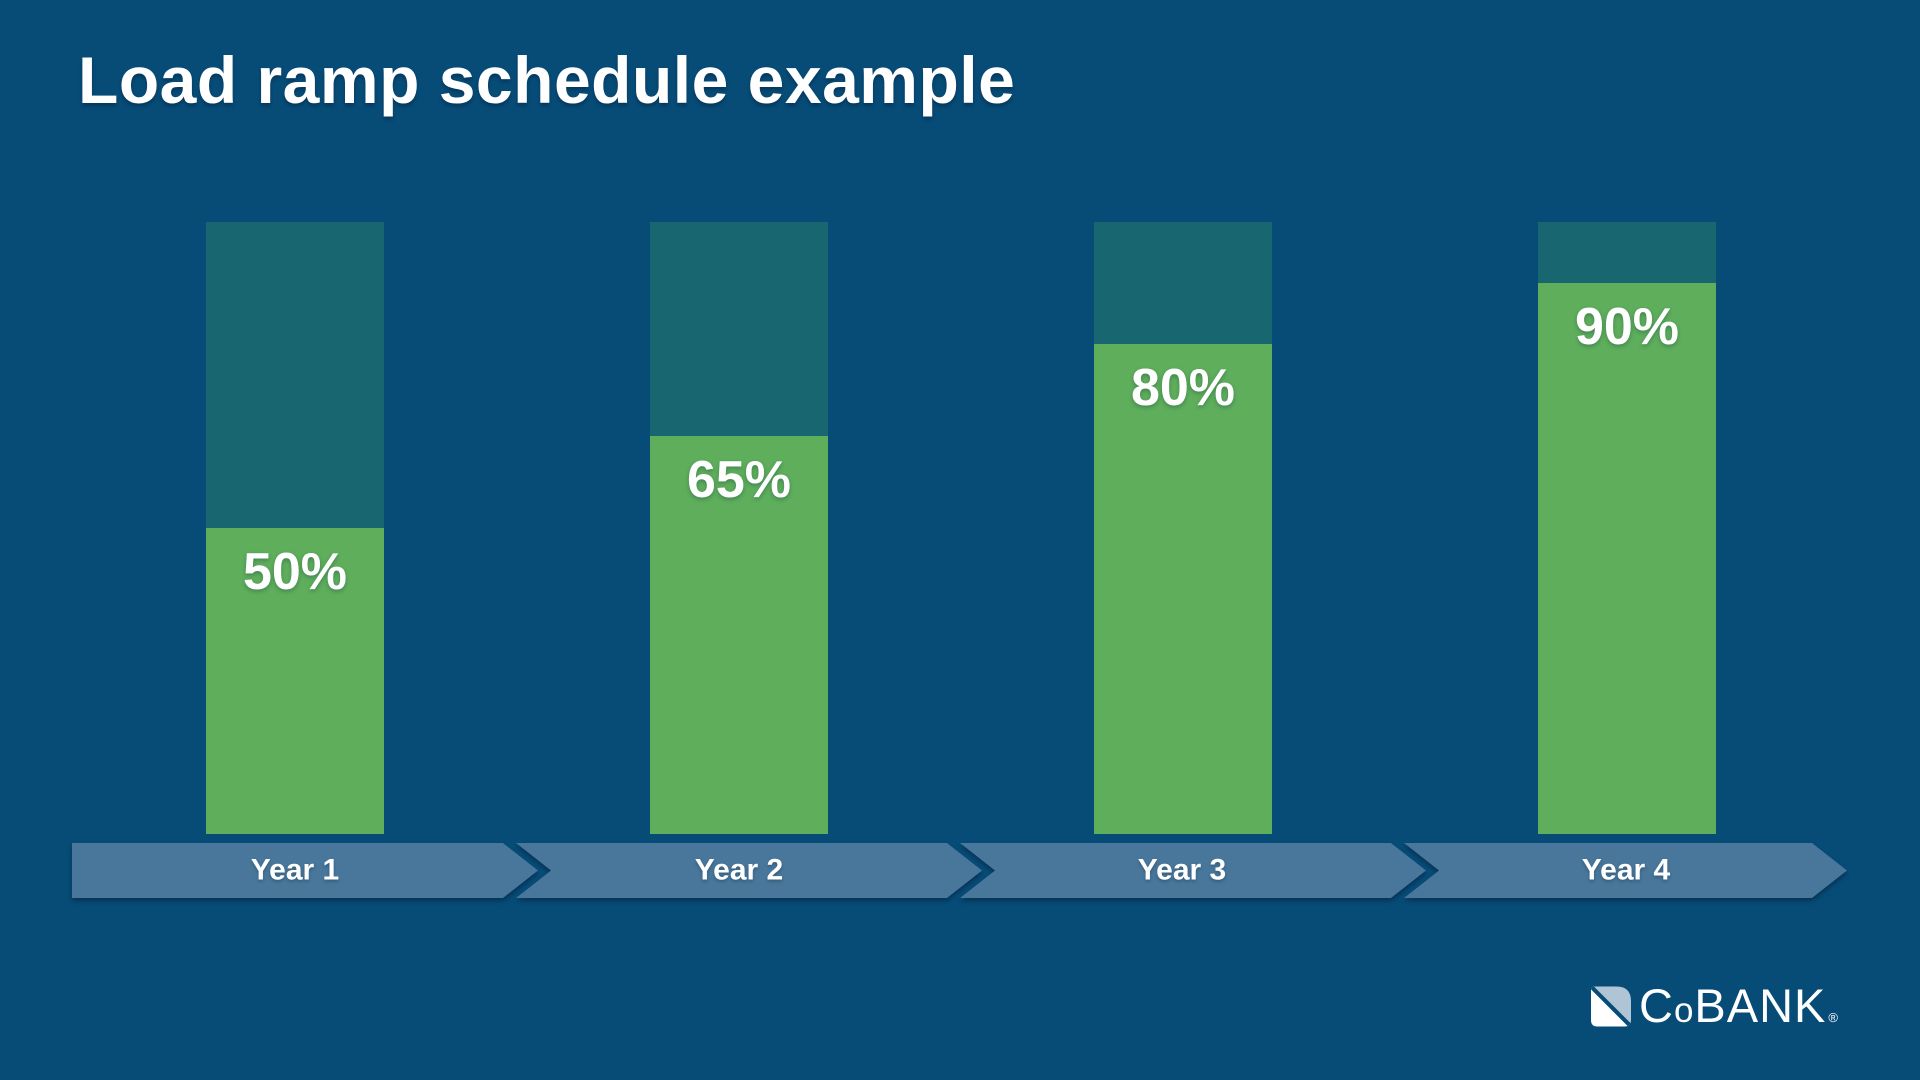  I want to click on bar-year-2: 65%, so click(739, 528).